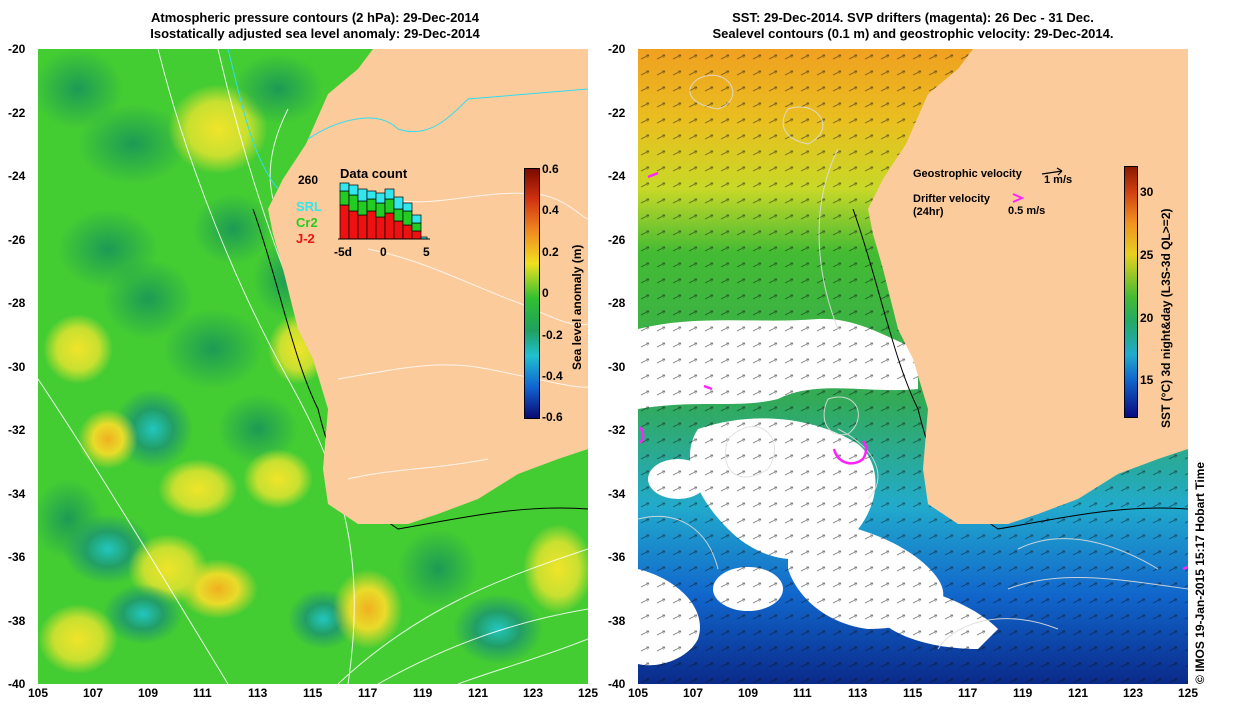 This screenshot has height=720, width=1250. I want to click on data-count-tick-0: 0, so click(383, 252).